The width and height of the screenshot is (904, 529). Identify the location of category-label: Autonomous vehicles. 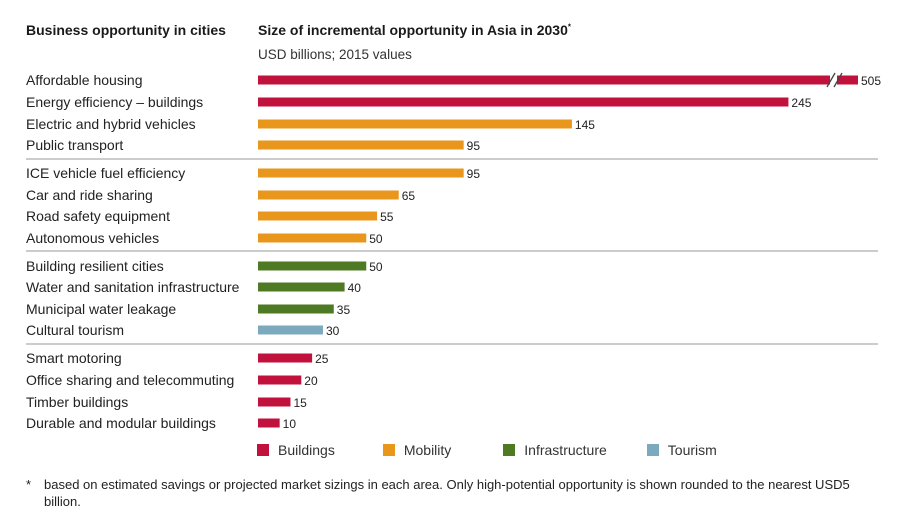
(92, 238).